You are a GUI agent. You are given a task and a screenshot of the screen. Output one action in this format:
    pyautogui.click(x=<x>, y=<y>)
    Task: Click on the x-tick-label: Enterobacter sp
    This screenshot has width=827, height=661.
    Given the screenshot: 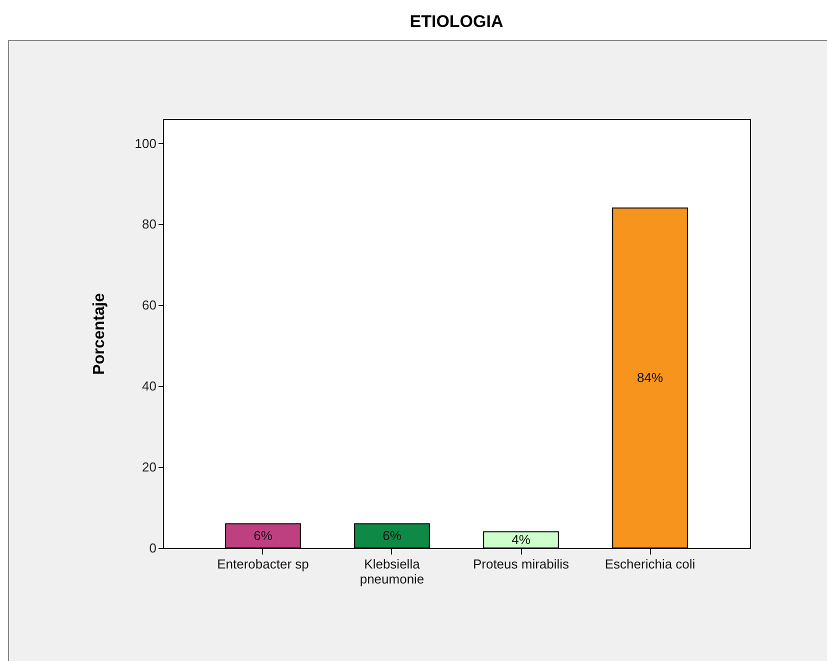 What is the action you would take?
    pyautogui.click(x=263, y=564)
    